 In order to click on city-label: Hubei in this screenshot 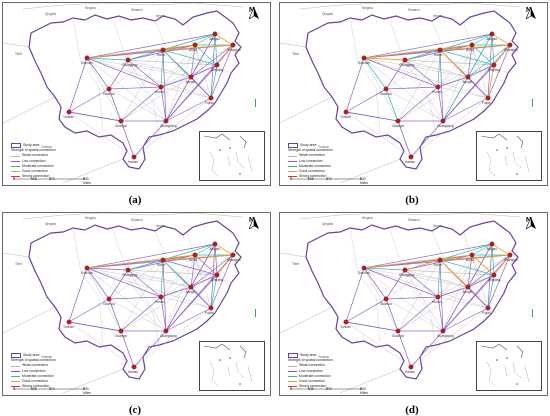, I will do `click(161, 55)`.